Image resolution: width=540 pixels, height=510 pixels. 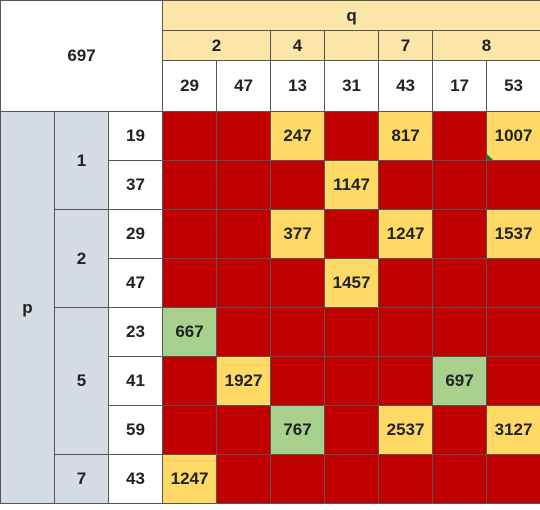 I want to click on p-value-header: 19, so click(x=135, y=136).